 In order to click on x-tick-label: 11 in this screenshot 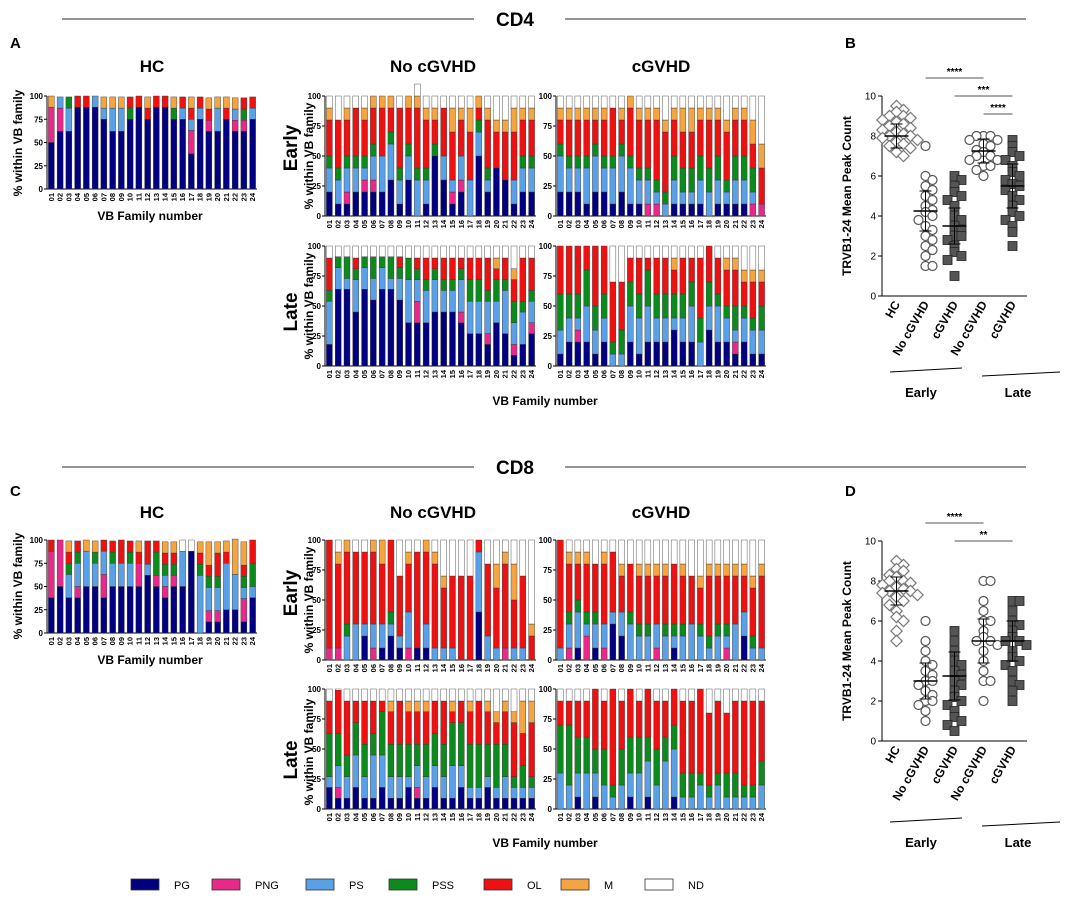, I will do `click(417, 374)`.